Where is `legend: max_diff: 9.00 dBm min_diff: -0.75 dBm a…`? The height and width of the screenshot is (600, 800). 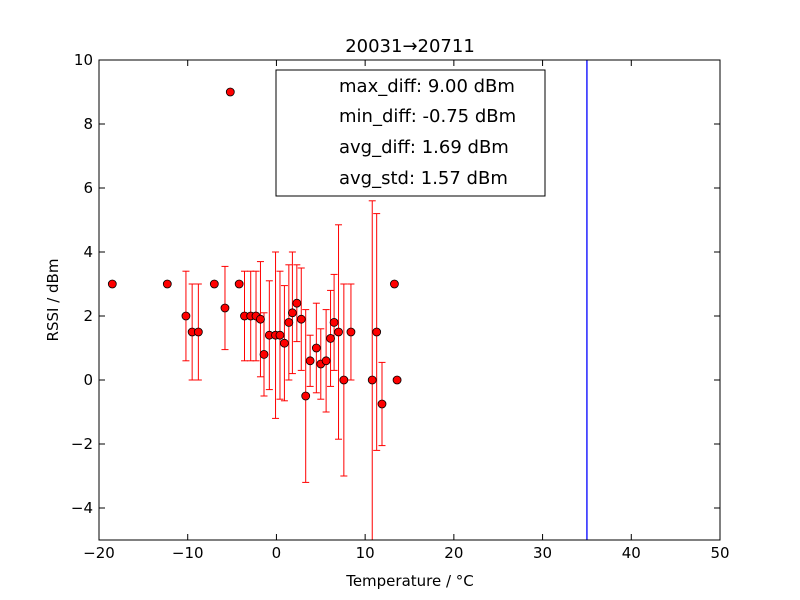
legend: max_diff: 9.00 dBm min_diff: -0.75 dBm a… is located at coordinates (410, 133).